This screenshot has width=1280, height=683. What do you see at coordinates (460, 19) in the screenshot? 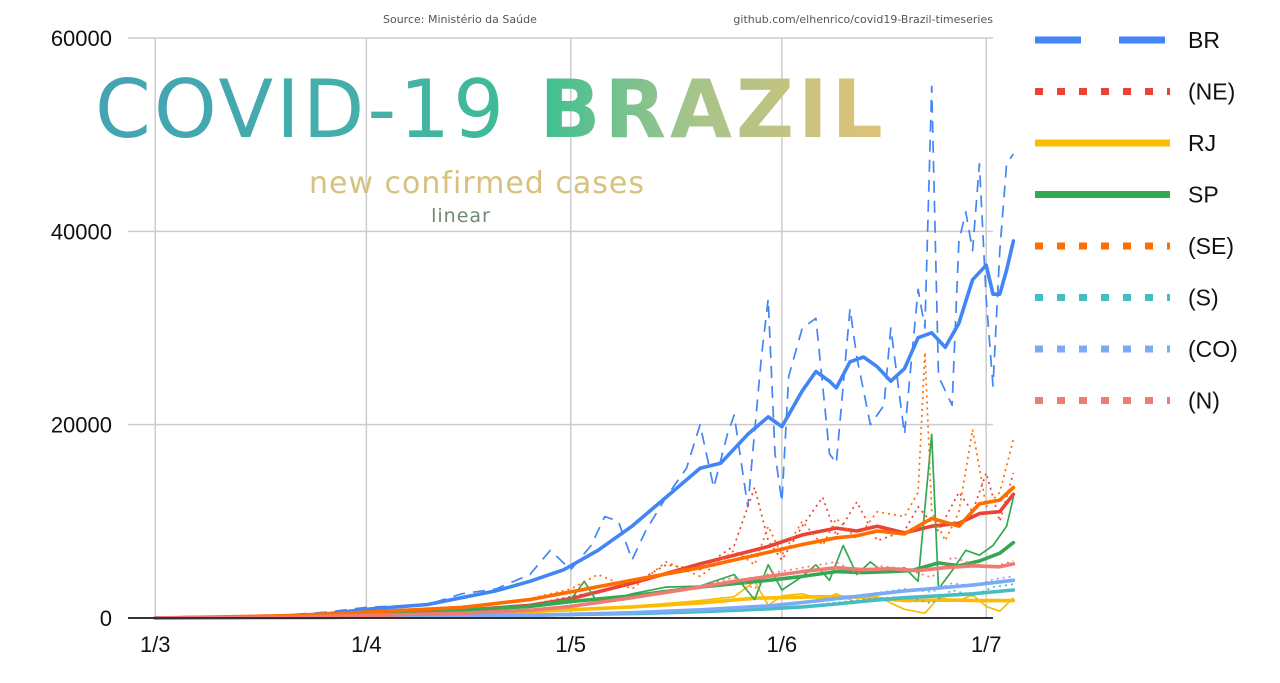
I see `source-text: Source: Ministério da Saúde` at bounding box center [460, 19].